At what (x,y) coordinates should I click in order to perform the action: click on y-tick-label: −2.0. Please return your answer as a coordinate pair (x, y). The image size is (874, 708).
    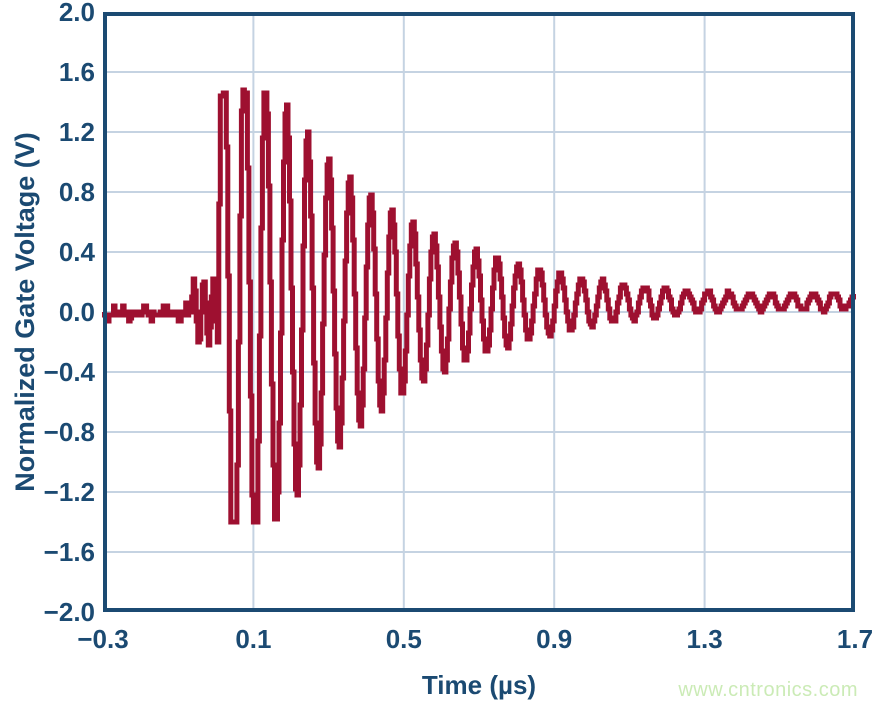
    Looking at the image, I should click on (69, 612).